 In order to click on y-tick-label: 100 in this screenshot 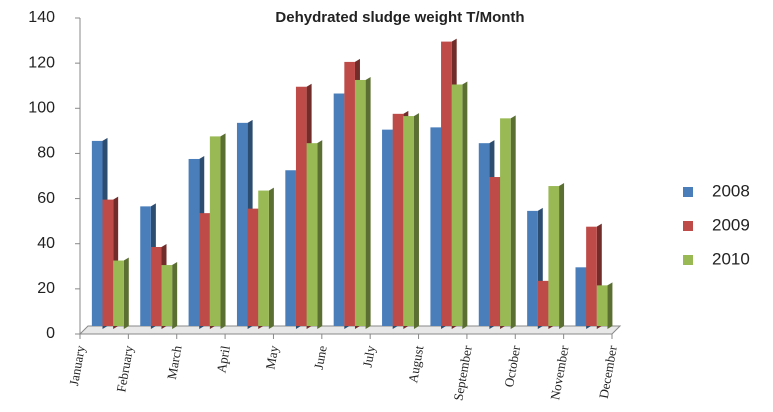, I will do `click(41, 108)`.